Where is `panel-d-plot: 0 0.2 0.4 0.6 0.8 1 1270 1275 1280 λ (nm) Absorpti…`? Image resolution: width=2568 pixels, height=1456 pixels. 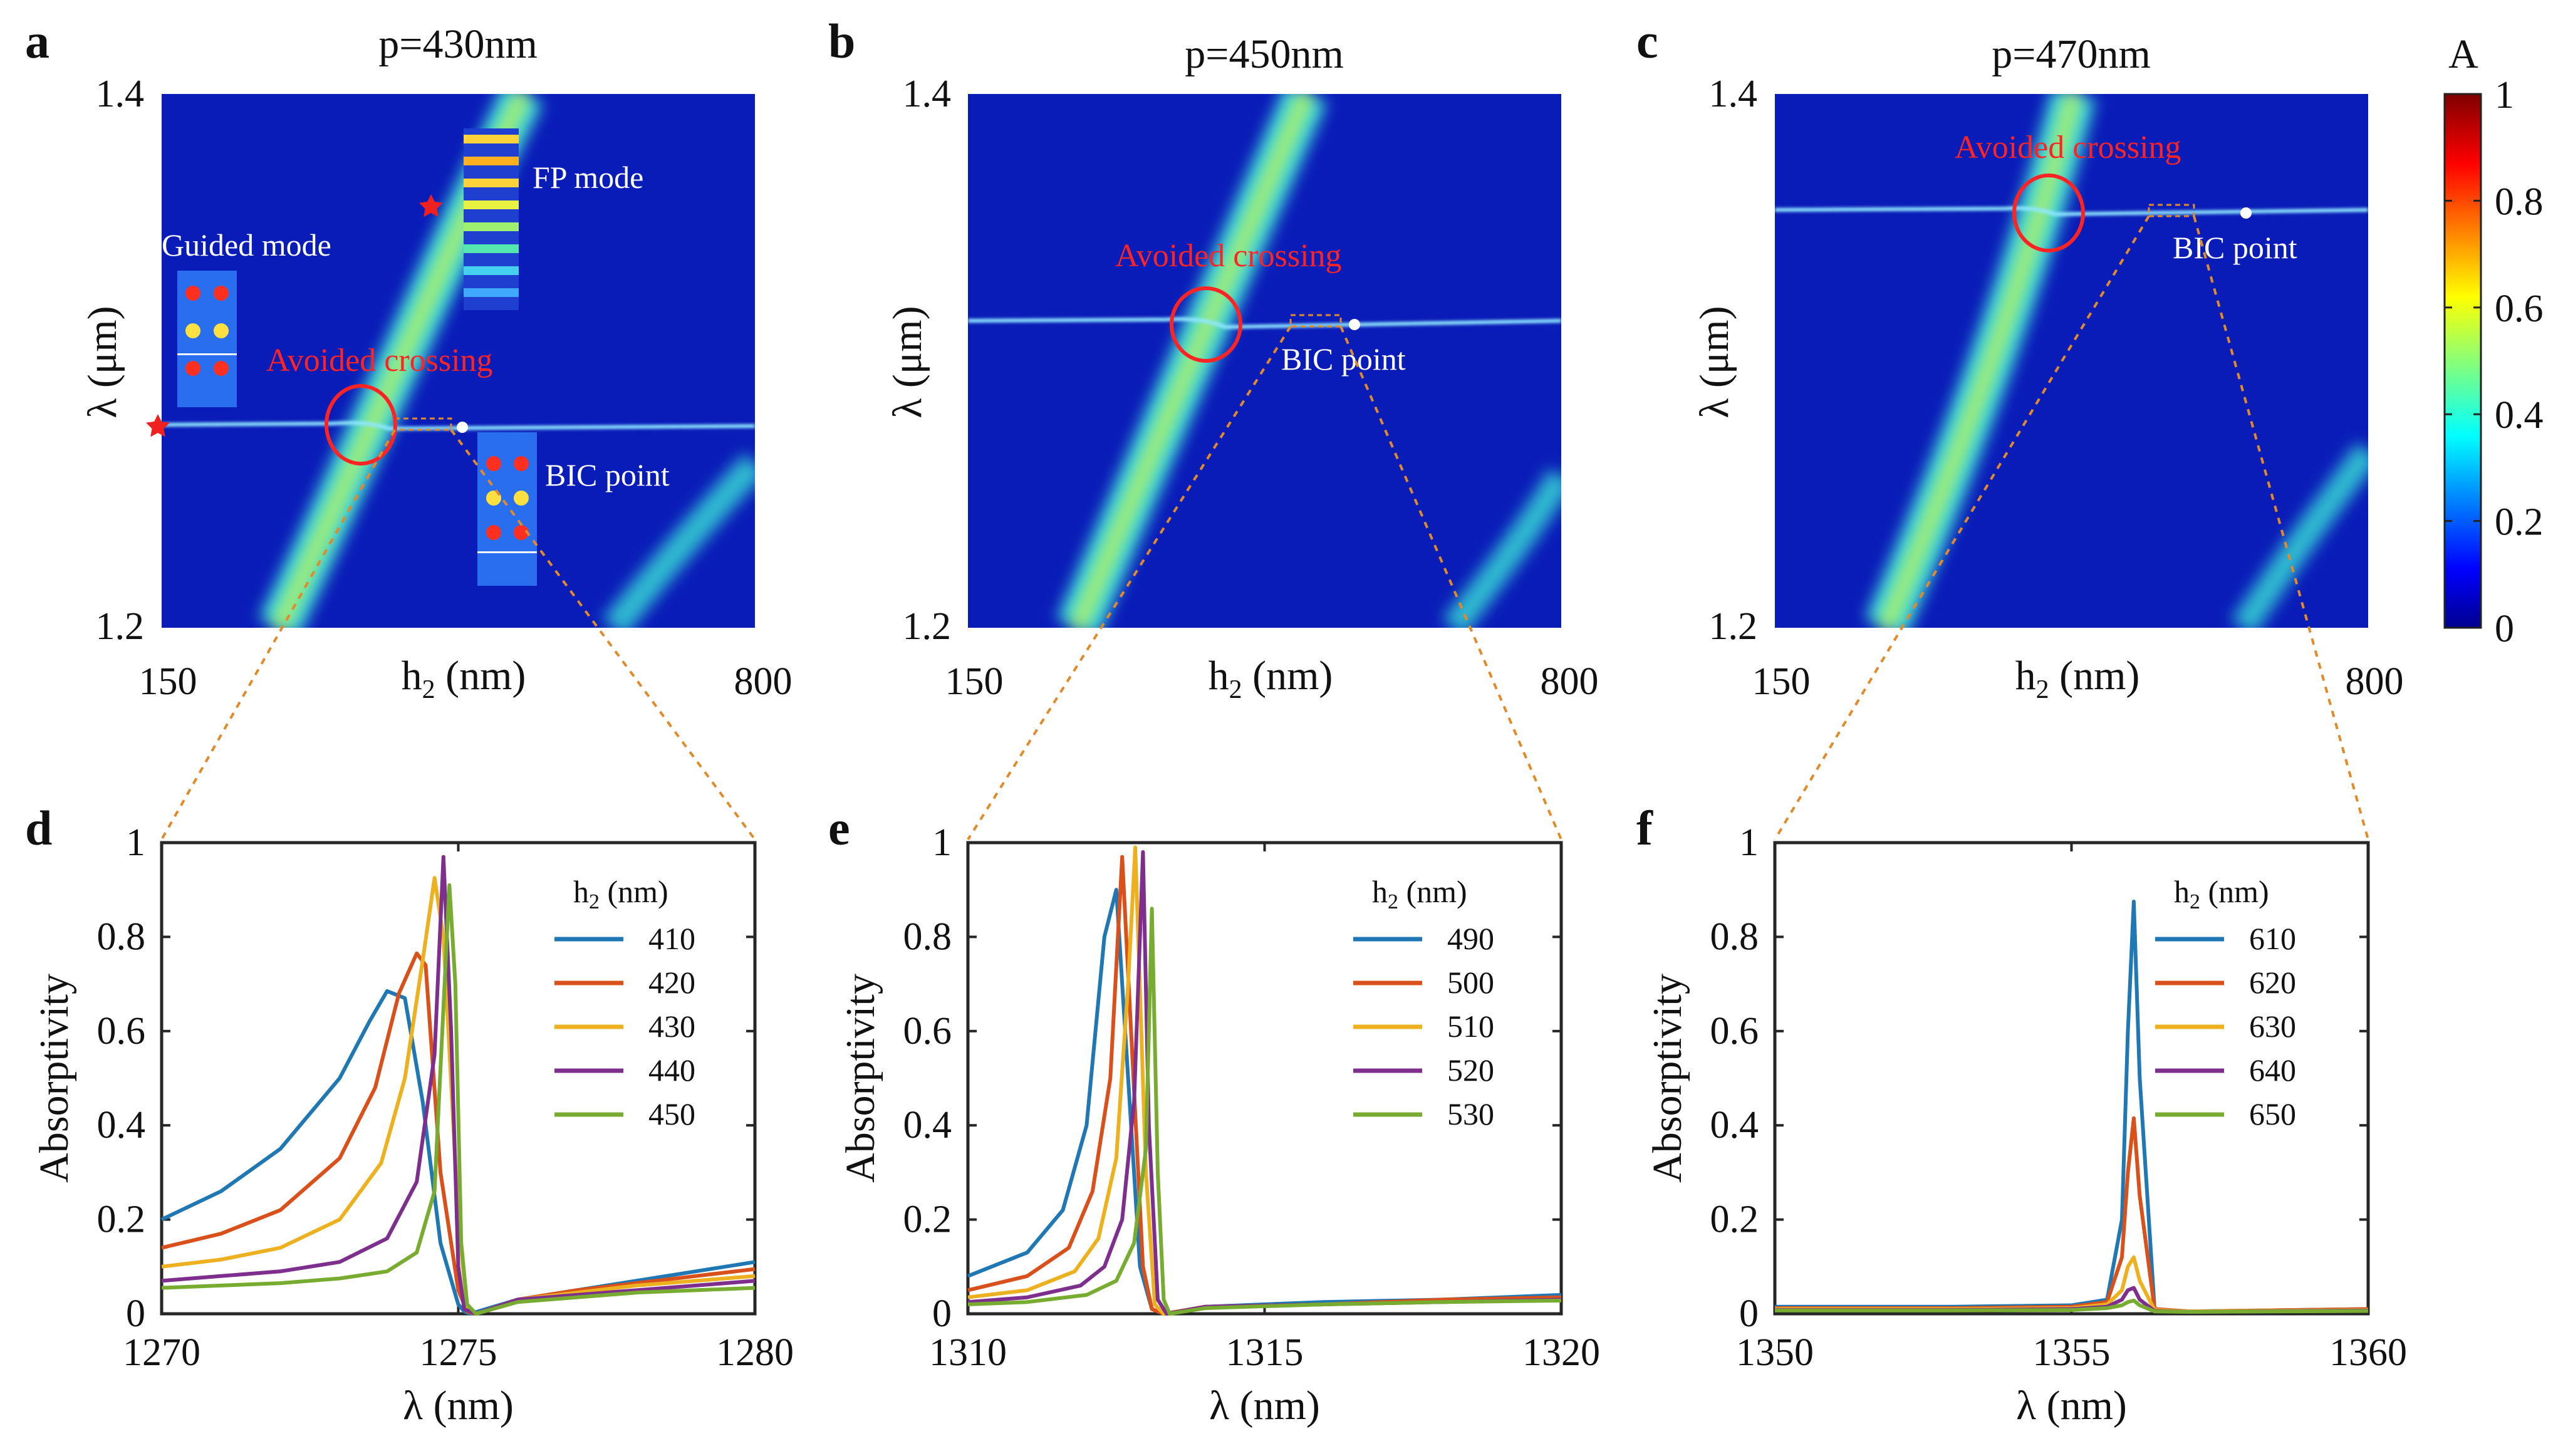
panel-d-plot: 0 0.2 0.4 0.6 0.8 1 1270 1275 1280 λ (nm) Absorpti… is located at coordinates (412, 1125).